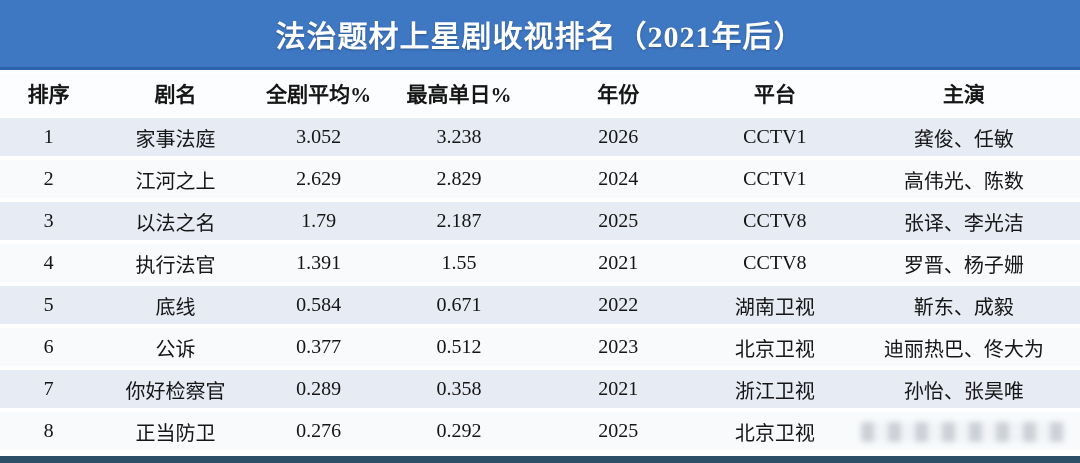 This screenshot has width=1080, height=463. I want to click on cell-rank: 1, so click(49, 137).